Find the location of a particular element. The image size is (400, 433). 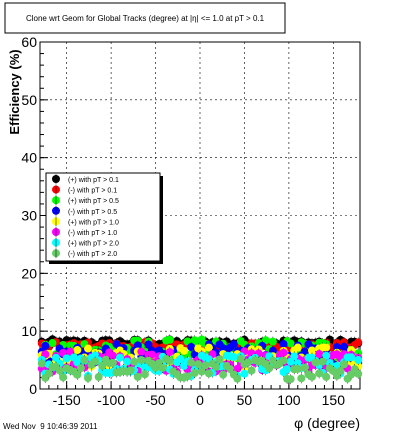

legend-entry: (-) with pT > 1.0 is located at coordinates (92, 233).